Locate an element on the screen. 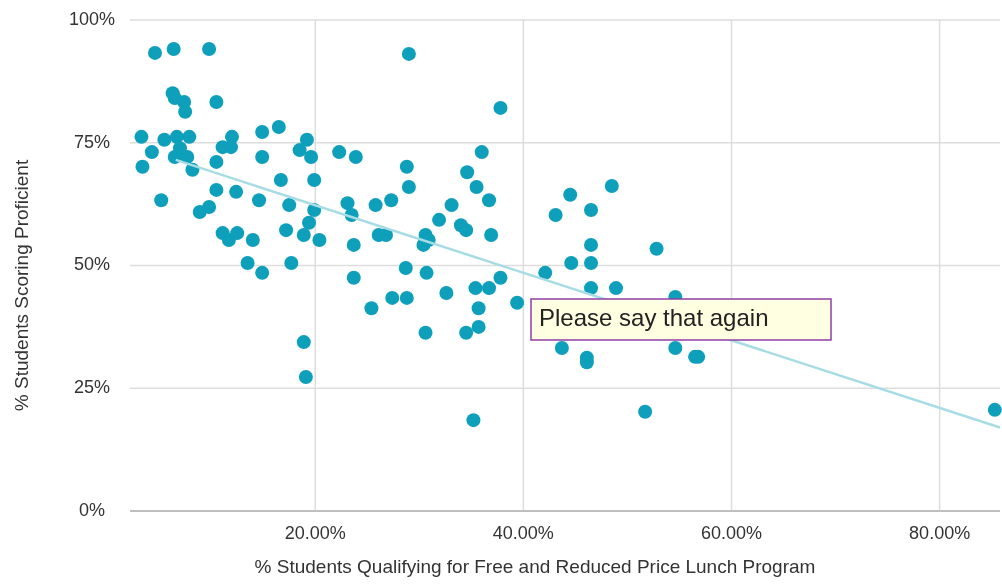  y-tick-label: 75% is located at coordinates (92, 141).